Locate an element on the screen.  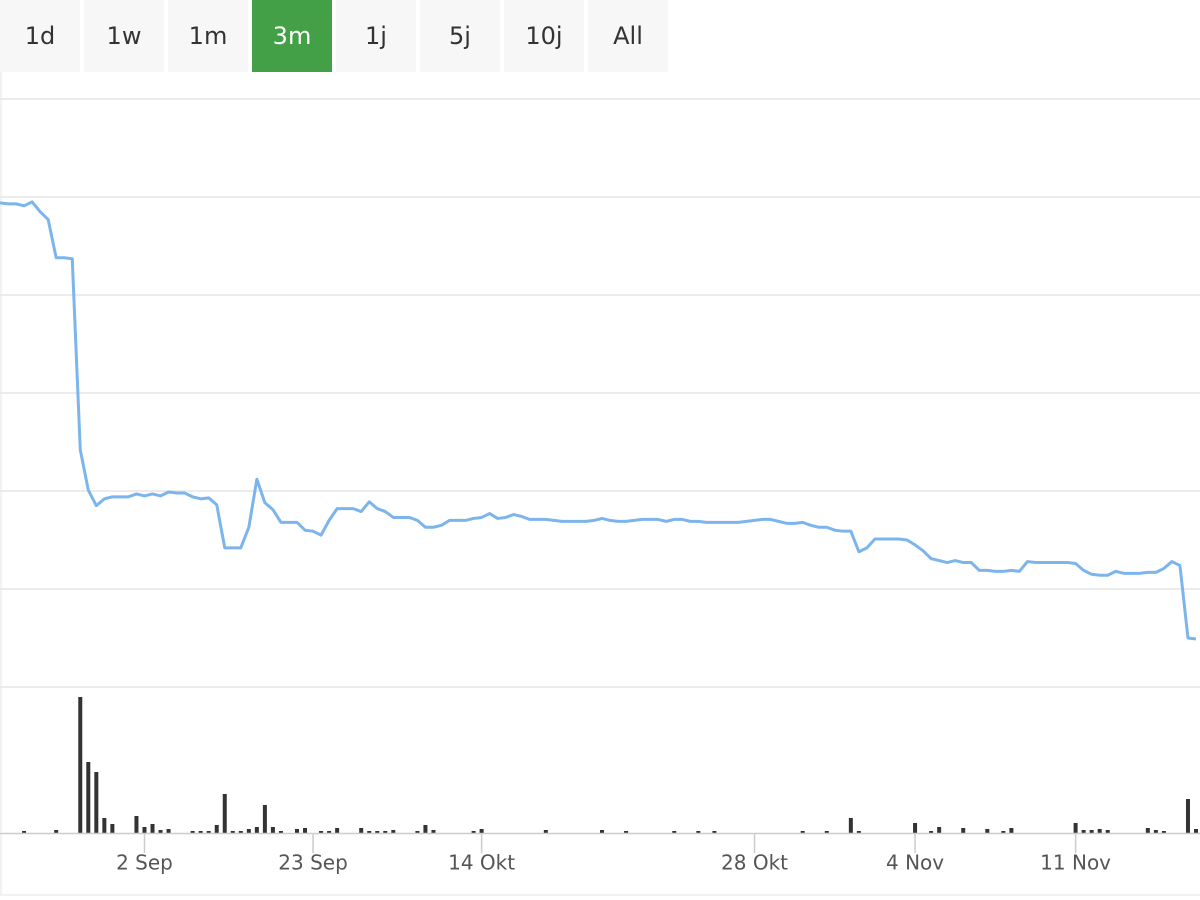
range-button-label: All is located at coordinates (628, 36).